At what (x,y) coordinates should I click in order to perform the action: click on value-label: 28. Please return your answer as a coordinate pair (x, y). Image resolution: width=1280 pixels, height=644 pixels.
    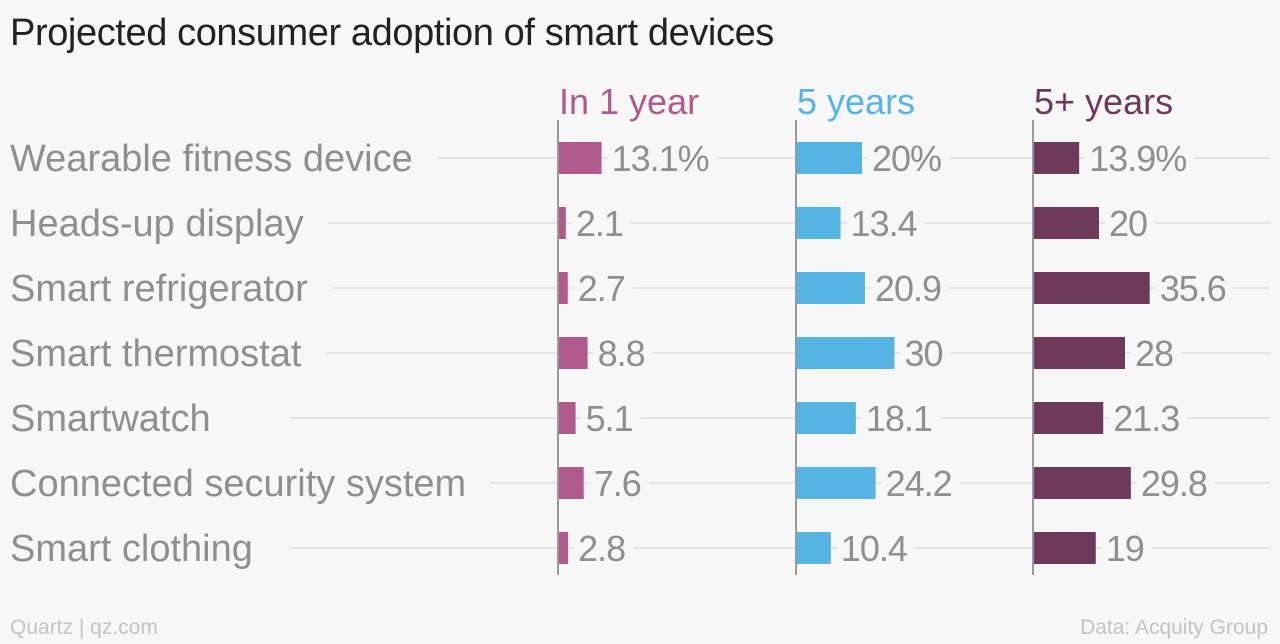
    Looking at the image, I should click on (1154, 353).